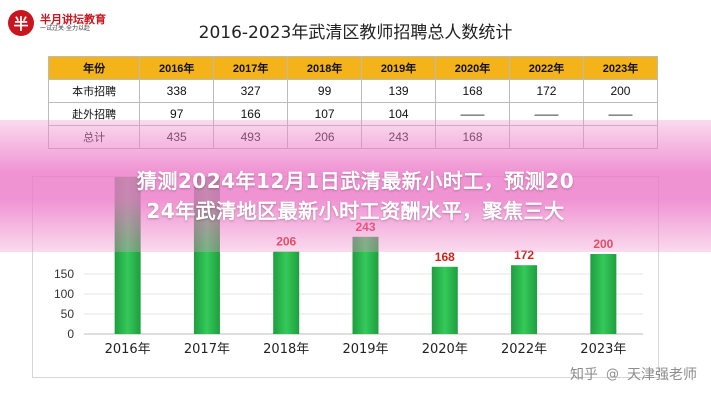  What do you see at coordinates (546, 91) in the screenshot?
I see `table-cell: 172` at bounding box center [546, 91].